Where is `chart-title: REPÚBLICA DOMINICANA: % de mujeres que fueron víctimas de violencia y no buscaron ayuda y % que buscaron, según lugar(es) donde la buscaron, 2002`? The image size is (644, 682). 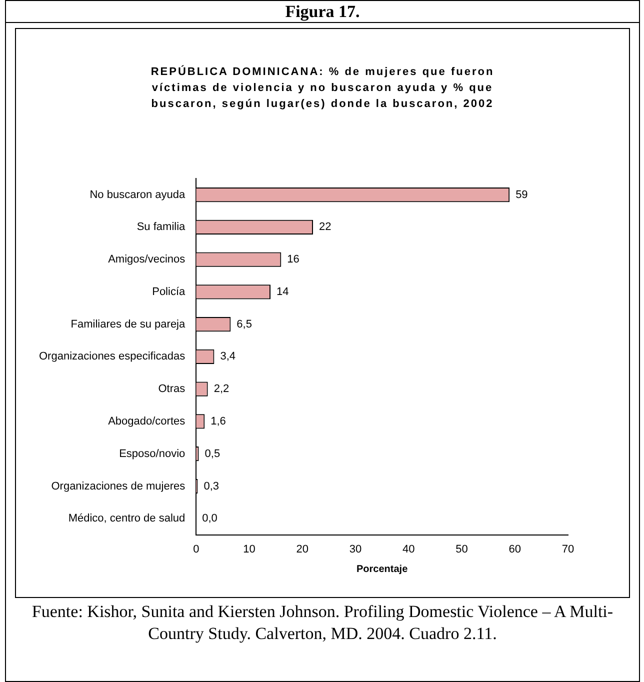
chart-title: REPÚBLICA DOMINICANA: % de mujeres que fueron víctimas de violencia y no buscaron ayuda y % que buscaron, según lugar(es) donde la buscaron, 2002 is located at coordinates (323, 88).